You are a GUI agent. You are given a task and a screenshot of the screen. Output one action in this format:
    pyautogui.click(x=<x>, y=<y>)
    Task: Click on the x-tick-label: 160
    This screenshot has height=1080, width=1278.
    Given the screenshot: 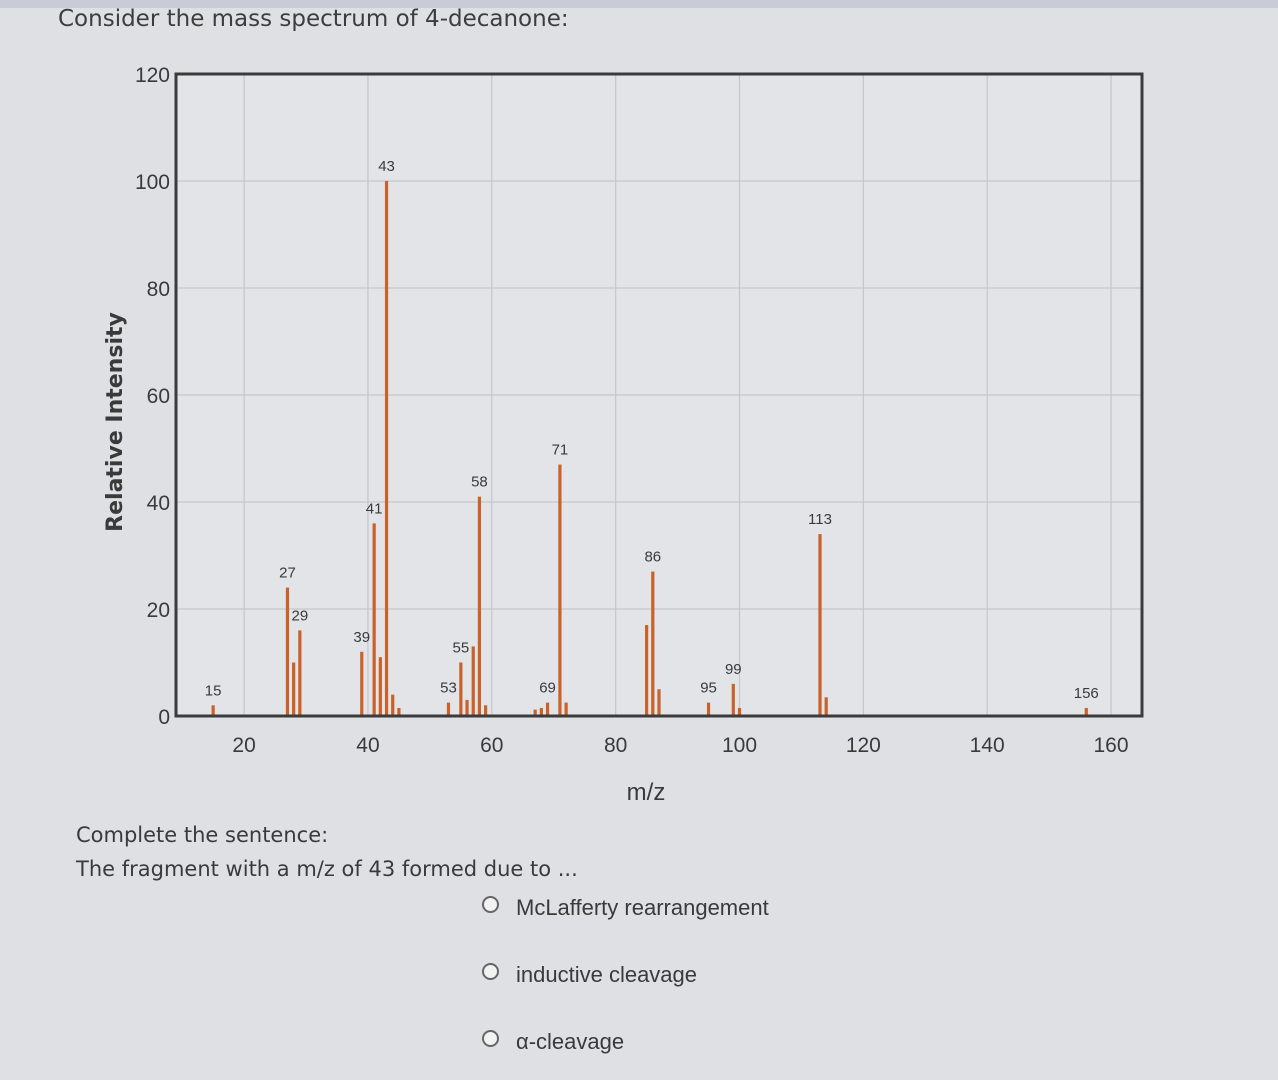 What is the action you would take?
    pyautogui.click(x=1111, y=745)
    